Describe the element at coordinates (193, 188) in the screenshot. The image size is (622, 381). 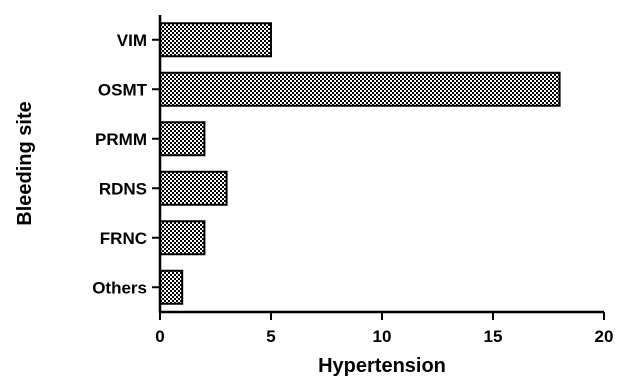
I see `bar-rdns` at that location.